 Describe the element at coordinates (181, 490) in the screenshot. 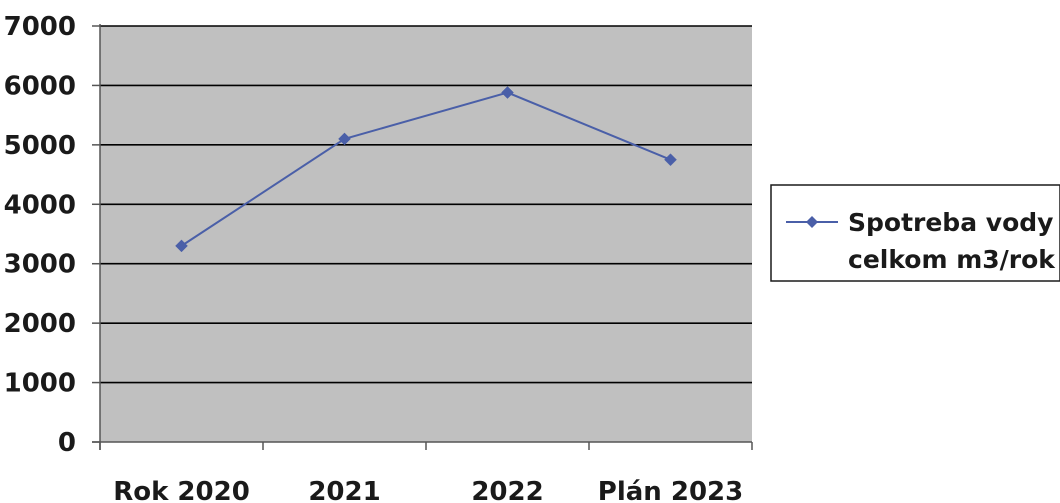

I see `x-tick-label-0: Rok 2020` at that location.